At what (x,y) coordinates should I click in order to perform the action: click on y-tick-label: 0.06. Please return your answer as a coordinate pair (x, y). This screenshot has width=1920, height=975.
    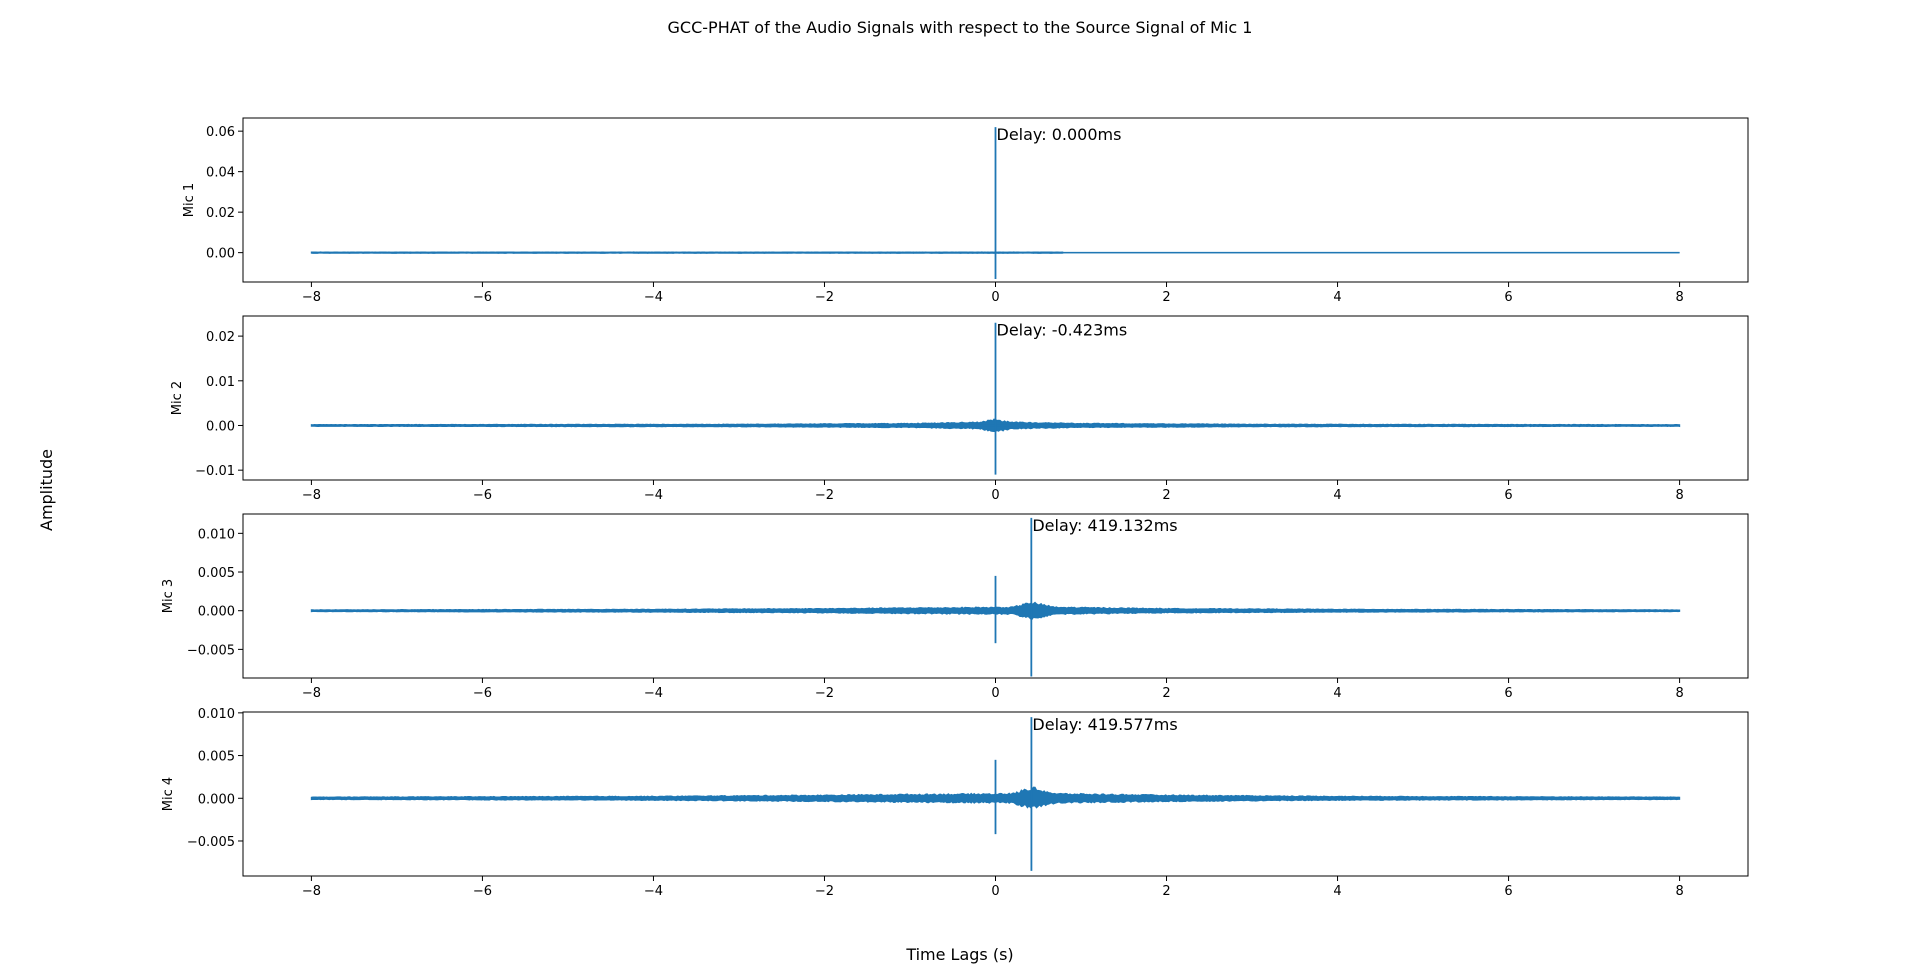
    Looking at the image, I should click on (220, 132).